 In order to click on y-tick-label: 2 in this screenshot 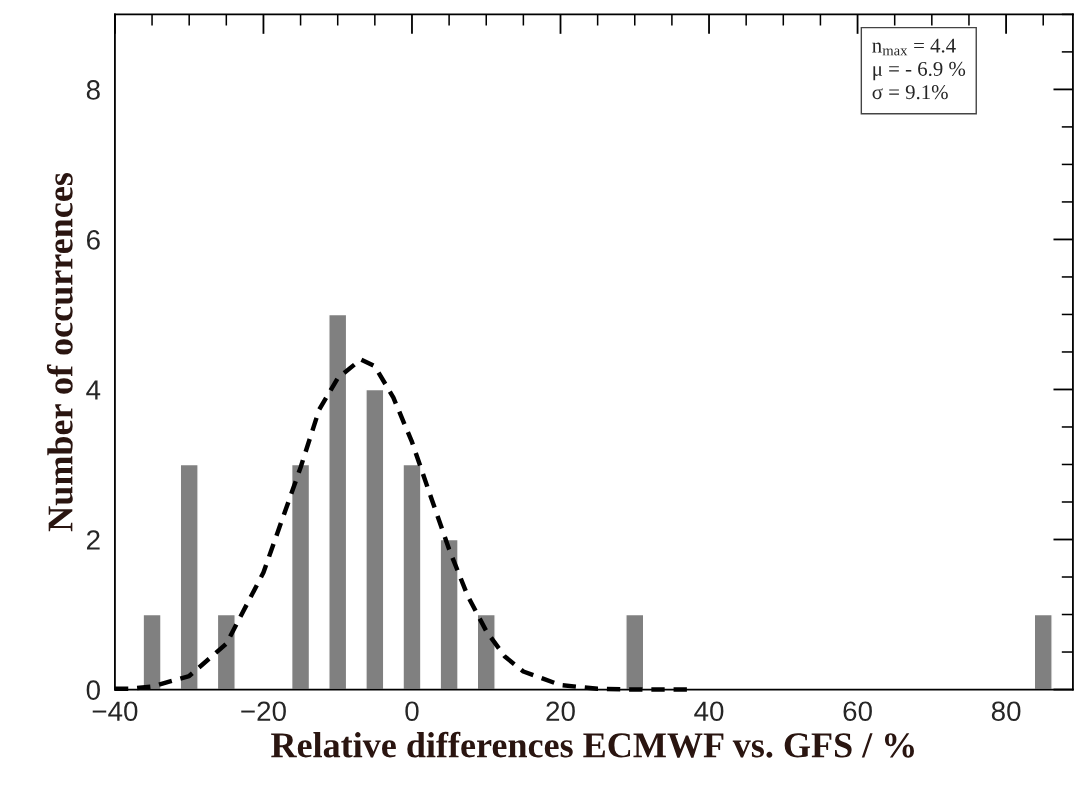, I will do `click(93, 540)`.